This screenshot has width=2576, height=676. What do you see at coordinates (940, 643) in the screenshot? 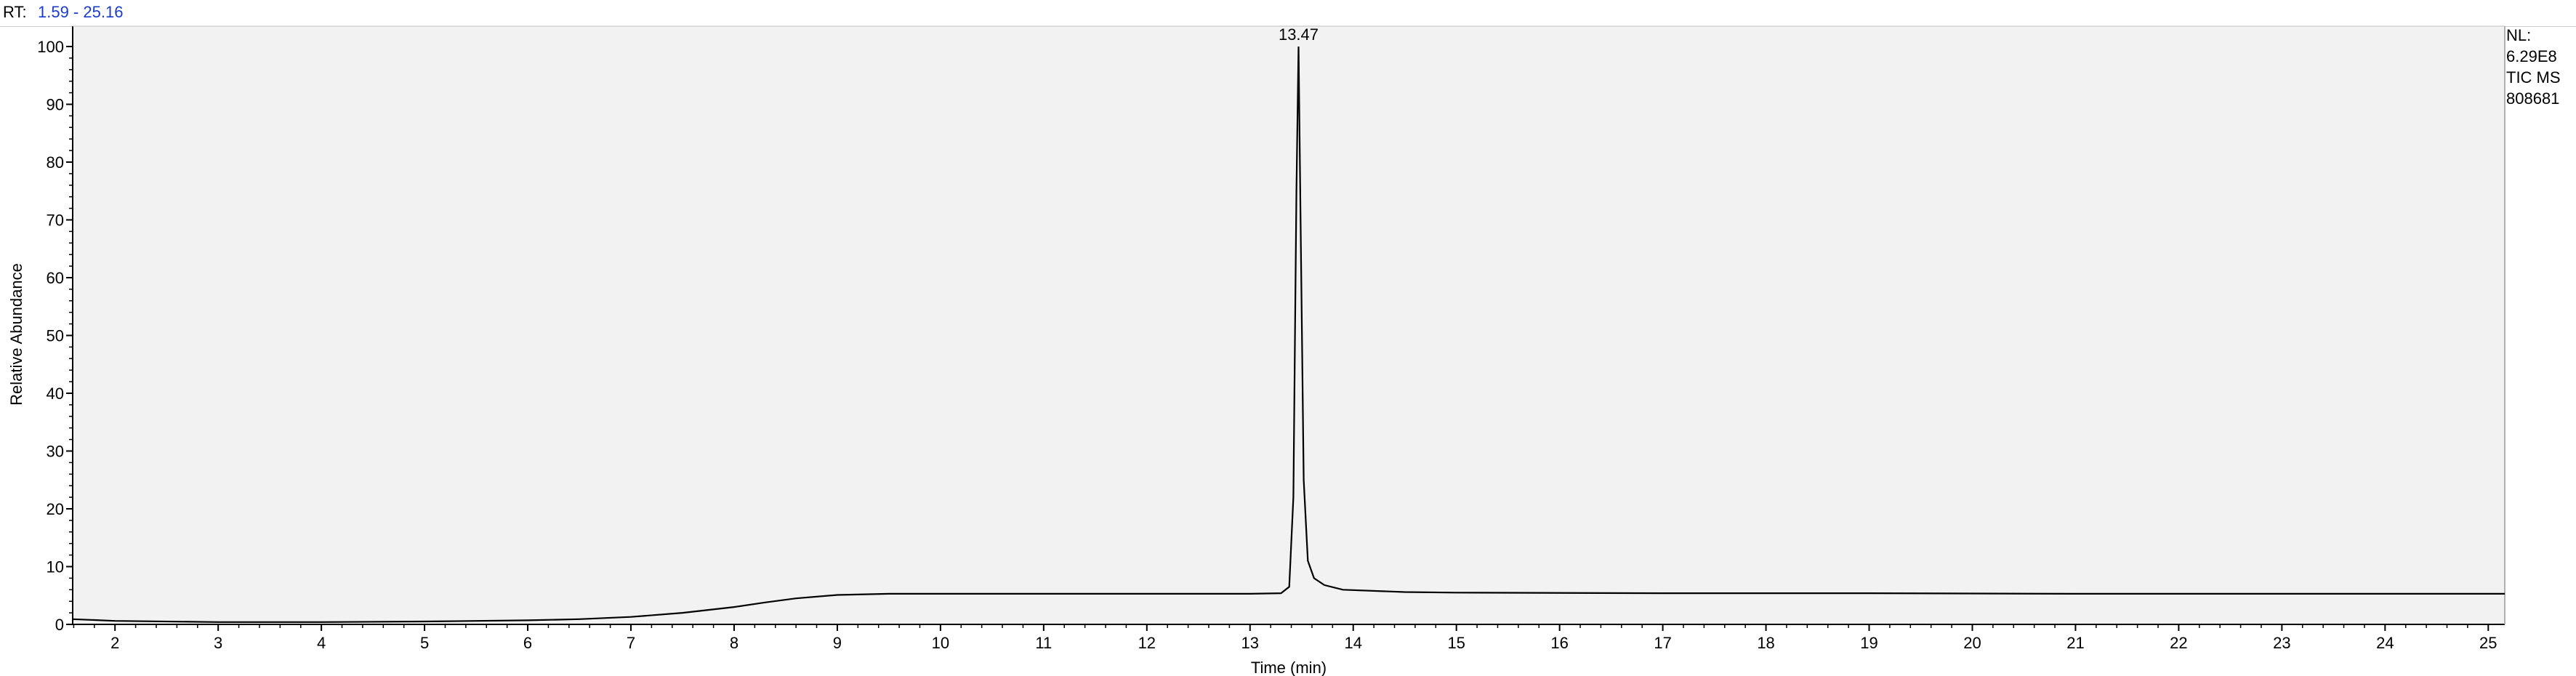
I see `x-tick-label: 10` at bounding box center [940, 643].